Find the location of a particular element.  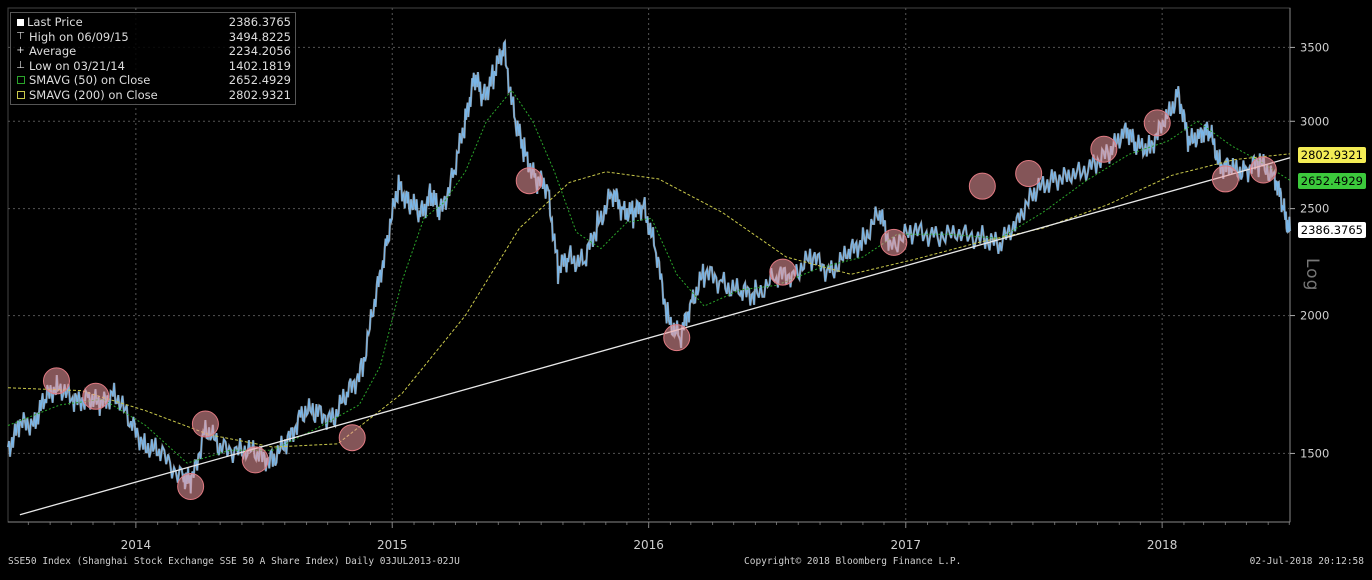

legend-value: 2234.2056 is located at coordinates (259, 51).